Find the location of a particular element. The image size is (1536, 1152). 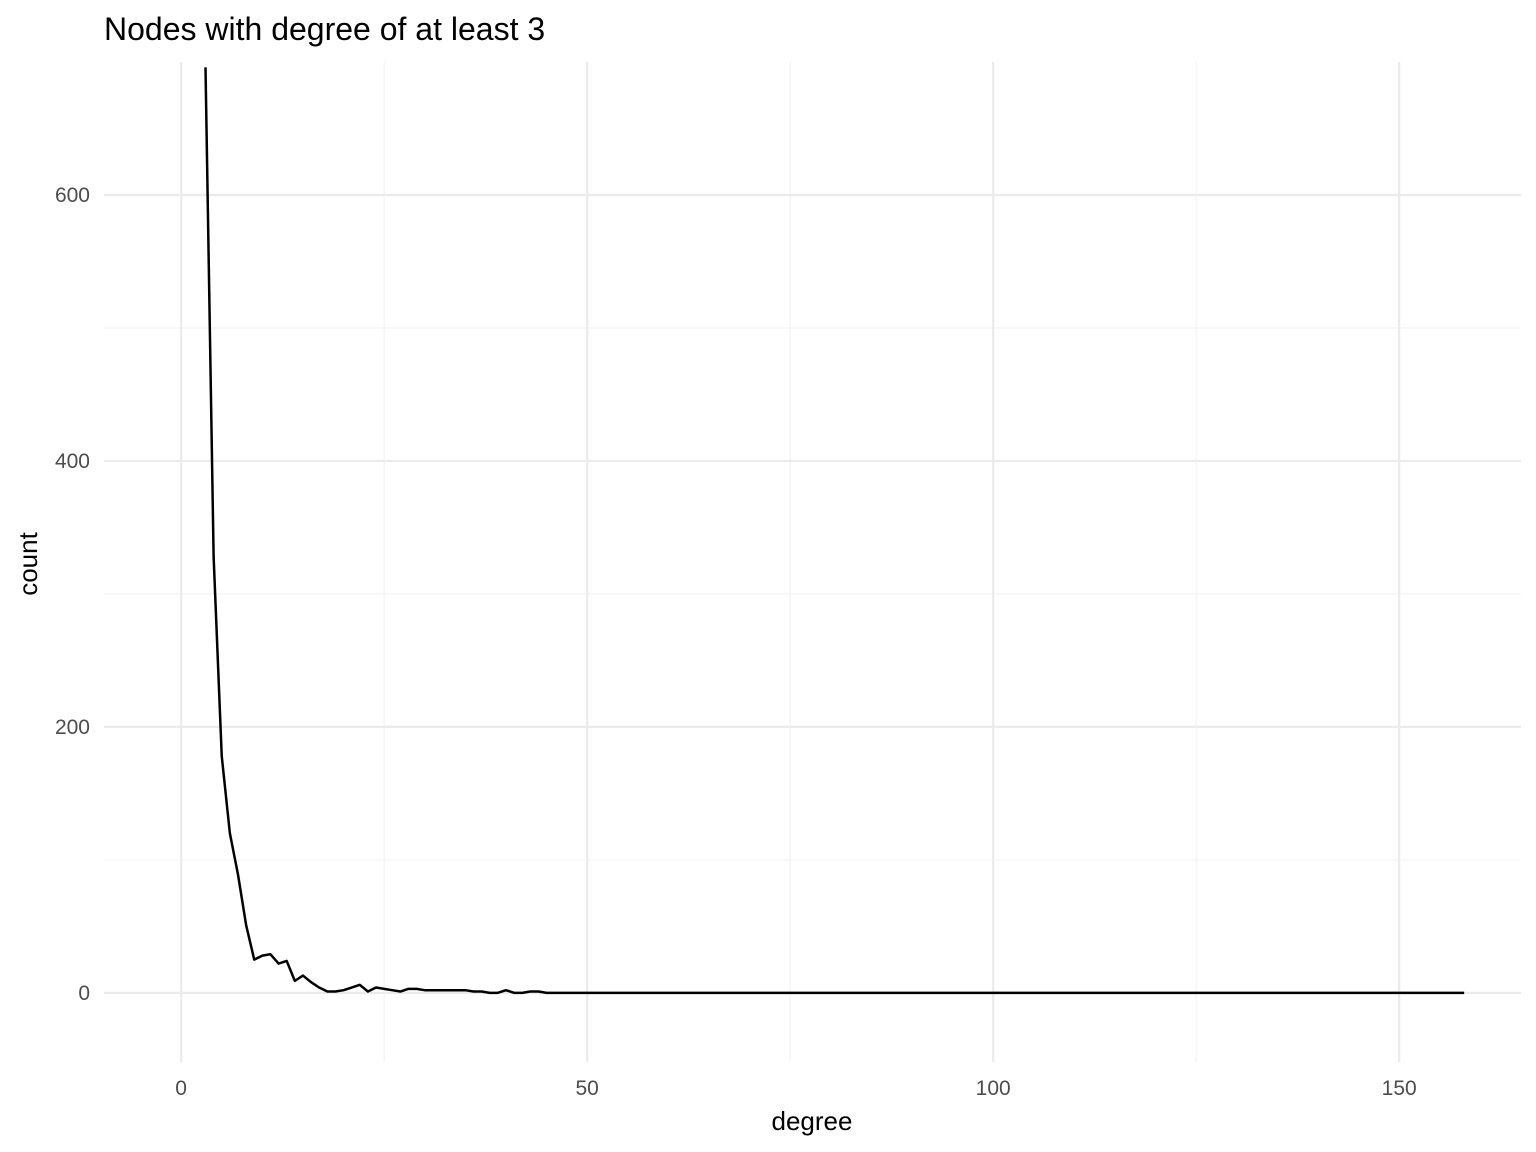

y-tick-label: 400 is located at coordinates (72, 461).